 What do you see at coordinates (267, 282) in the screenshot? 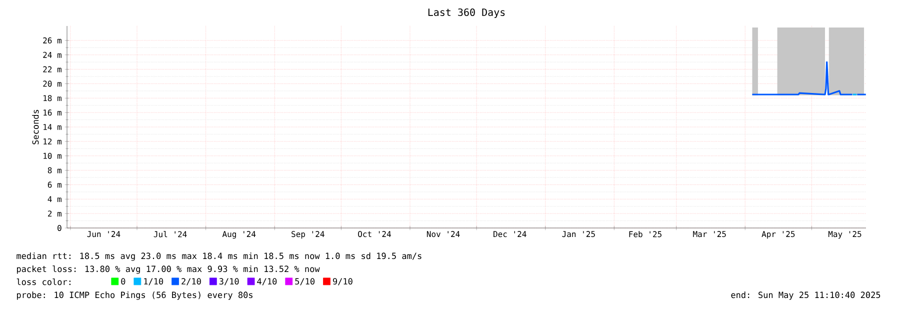
I see `legend-label: 4/10` at bounding box center [267, 282].